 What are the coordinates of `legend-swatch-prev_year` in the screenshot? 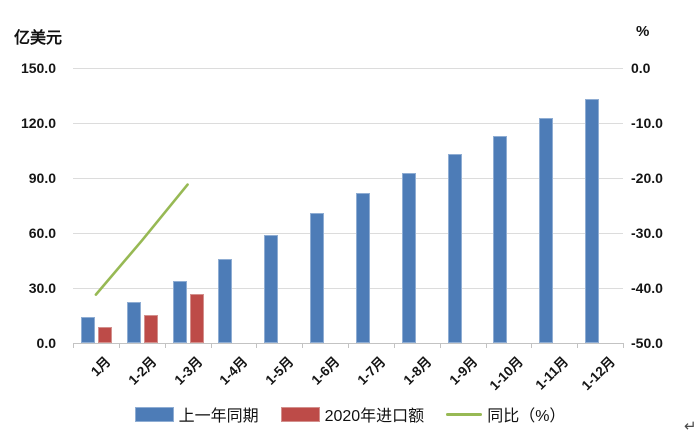 It's located at (154, 414).